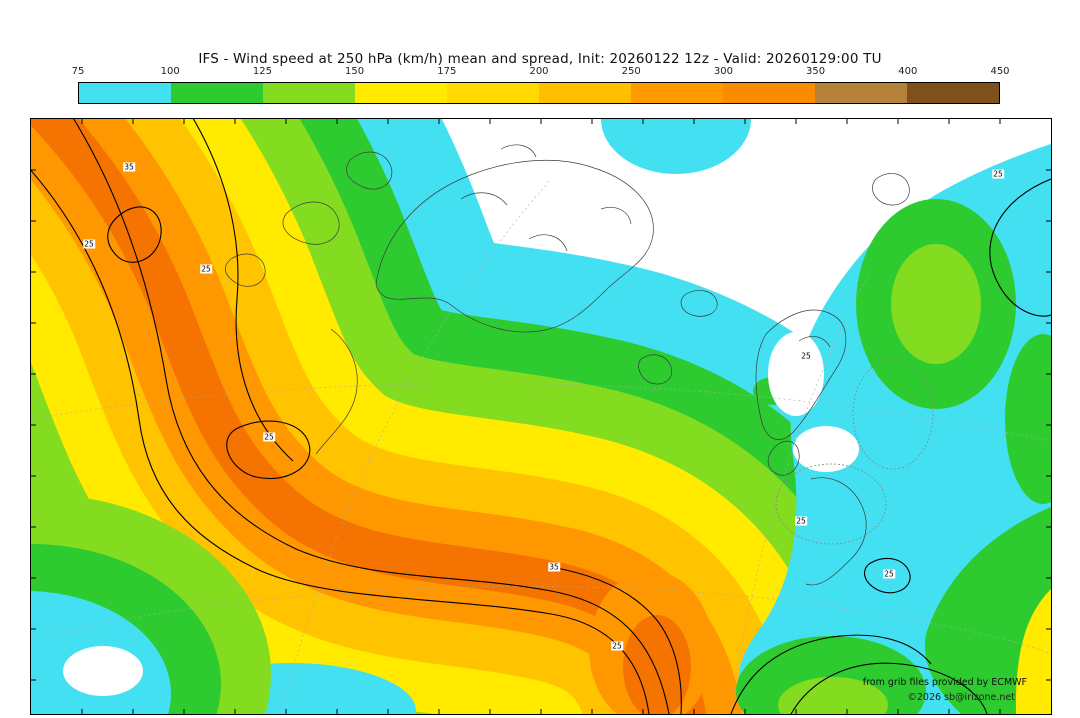 The height and width of the screenshot is (718, 1080). What do you see at coordinates (151, 604) in the screenshot?
I see `southwest-corner-fills` at bounding box center [151, 604].